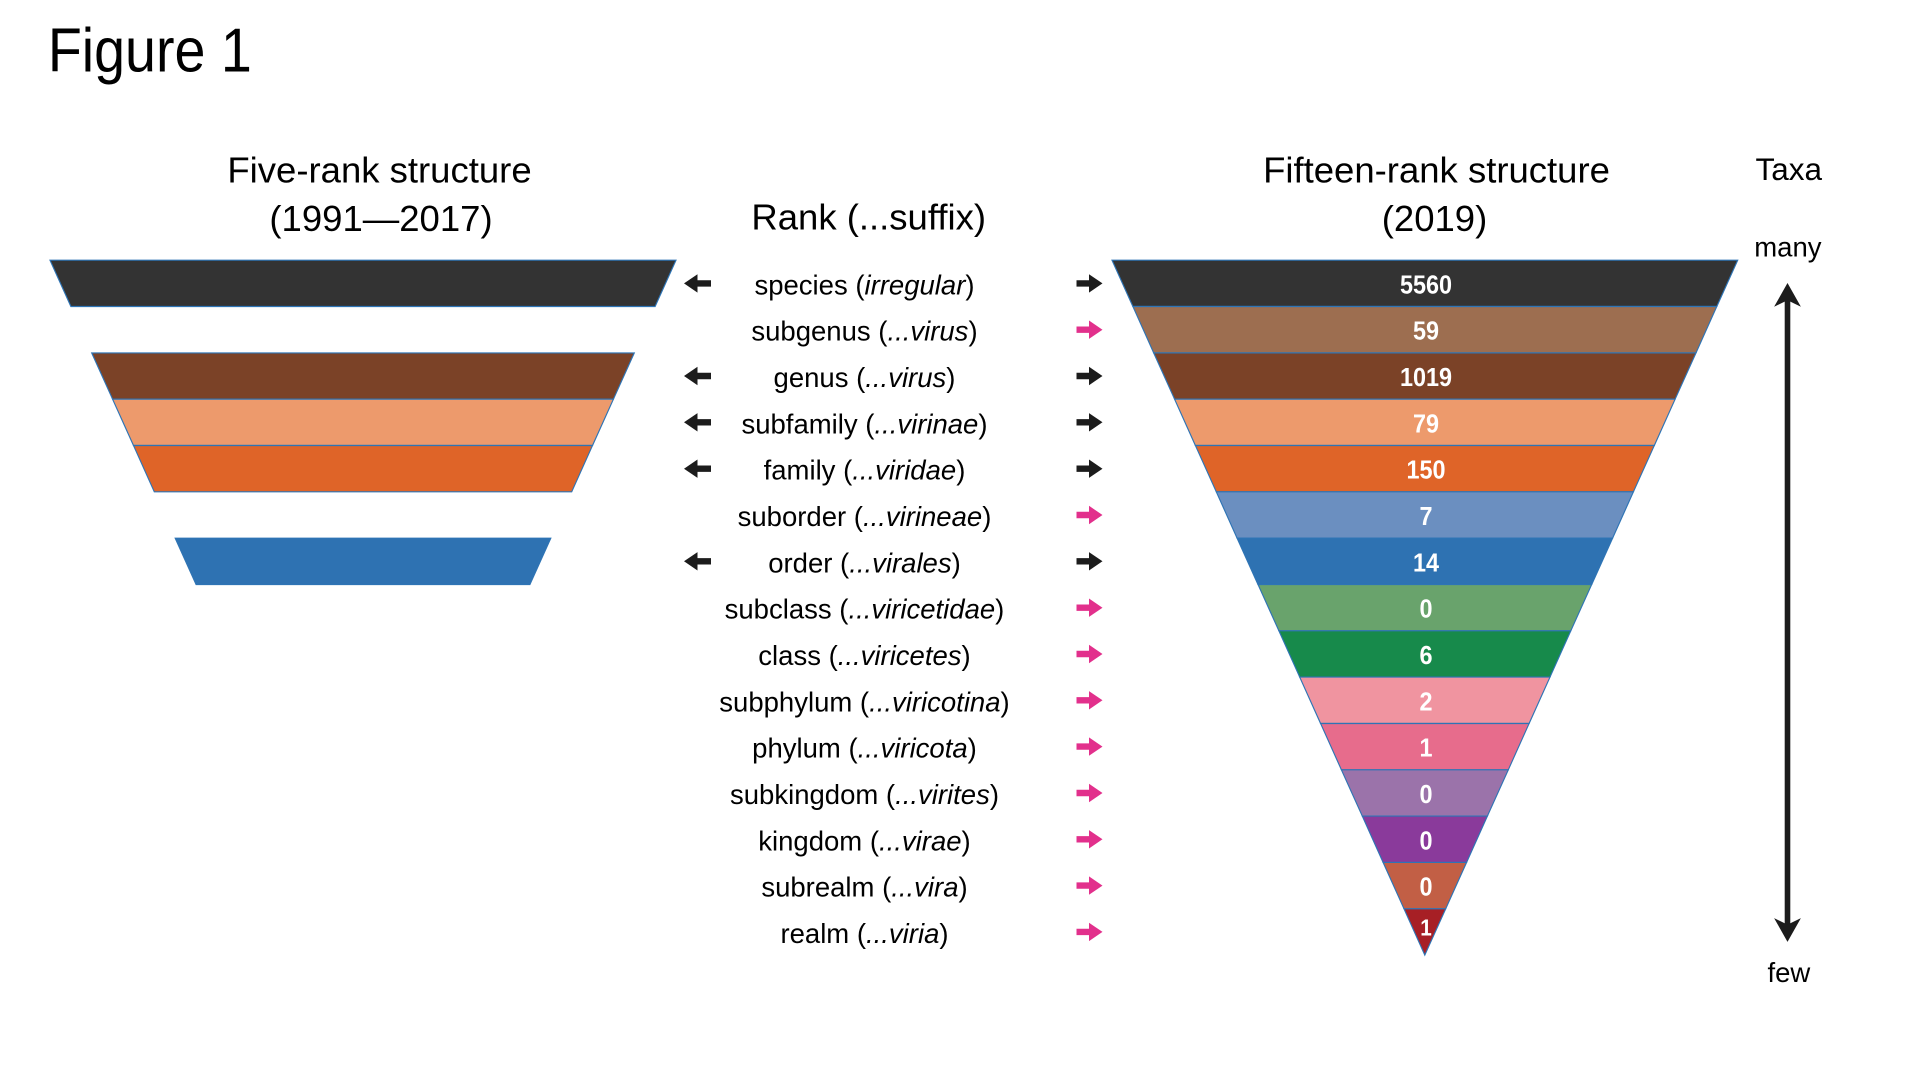 The width and height of the screenshot is (1919, 1085). What do you see at coordinates (1789, 169) in the screenshot?
I see `svg-text: Taxa` at bounding box center [1789, 169].